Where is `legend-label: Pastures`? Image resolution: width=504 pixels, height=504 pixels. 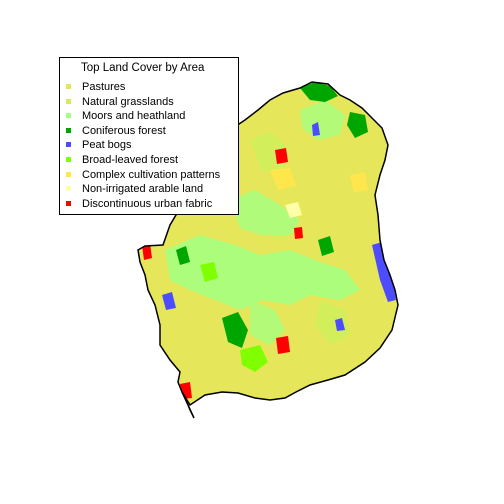 legend-label: Pastures is located at coordinates (104, 87).